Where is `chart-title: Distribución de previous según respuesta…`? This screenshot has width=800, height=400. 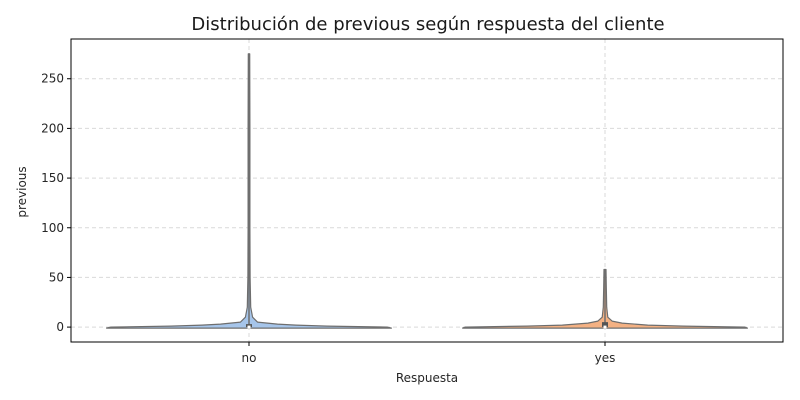
chart-title: Distribución de previous según respuesta… is located at coordinates (427, 24).